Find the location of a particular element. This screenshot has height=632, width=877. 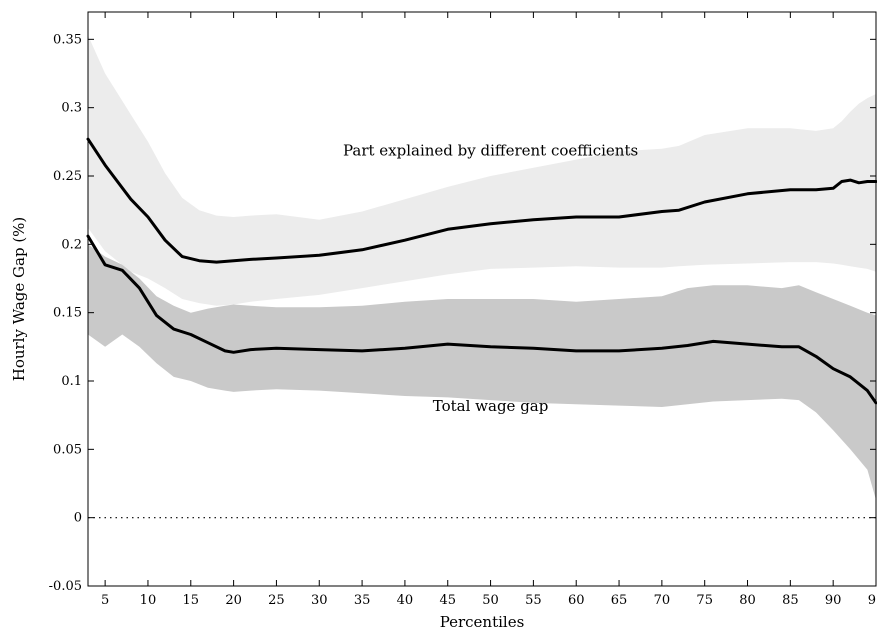

x-tick-label: 85 is located at coordinates (790, 600).